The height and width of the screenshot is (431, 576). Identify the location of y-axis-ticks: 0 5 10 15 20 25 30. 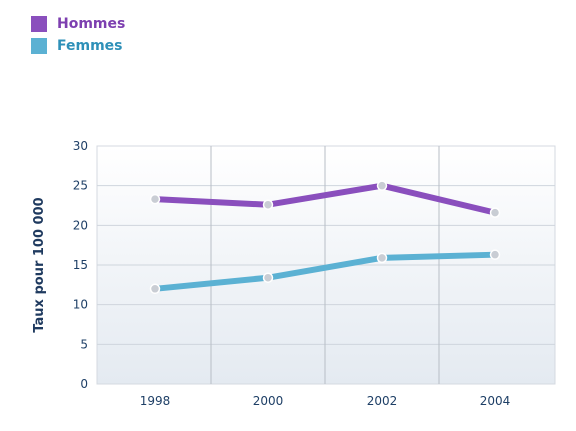
(80, 265).